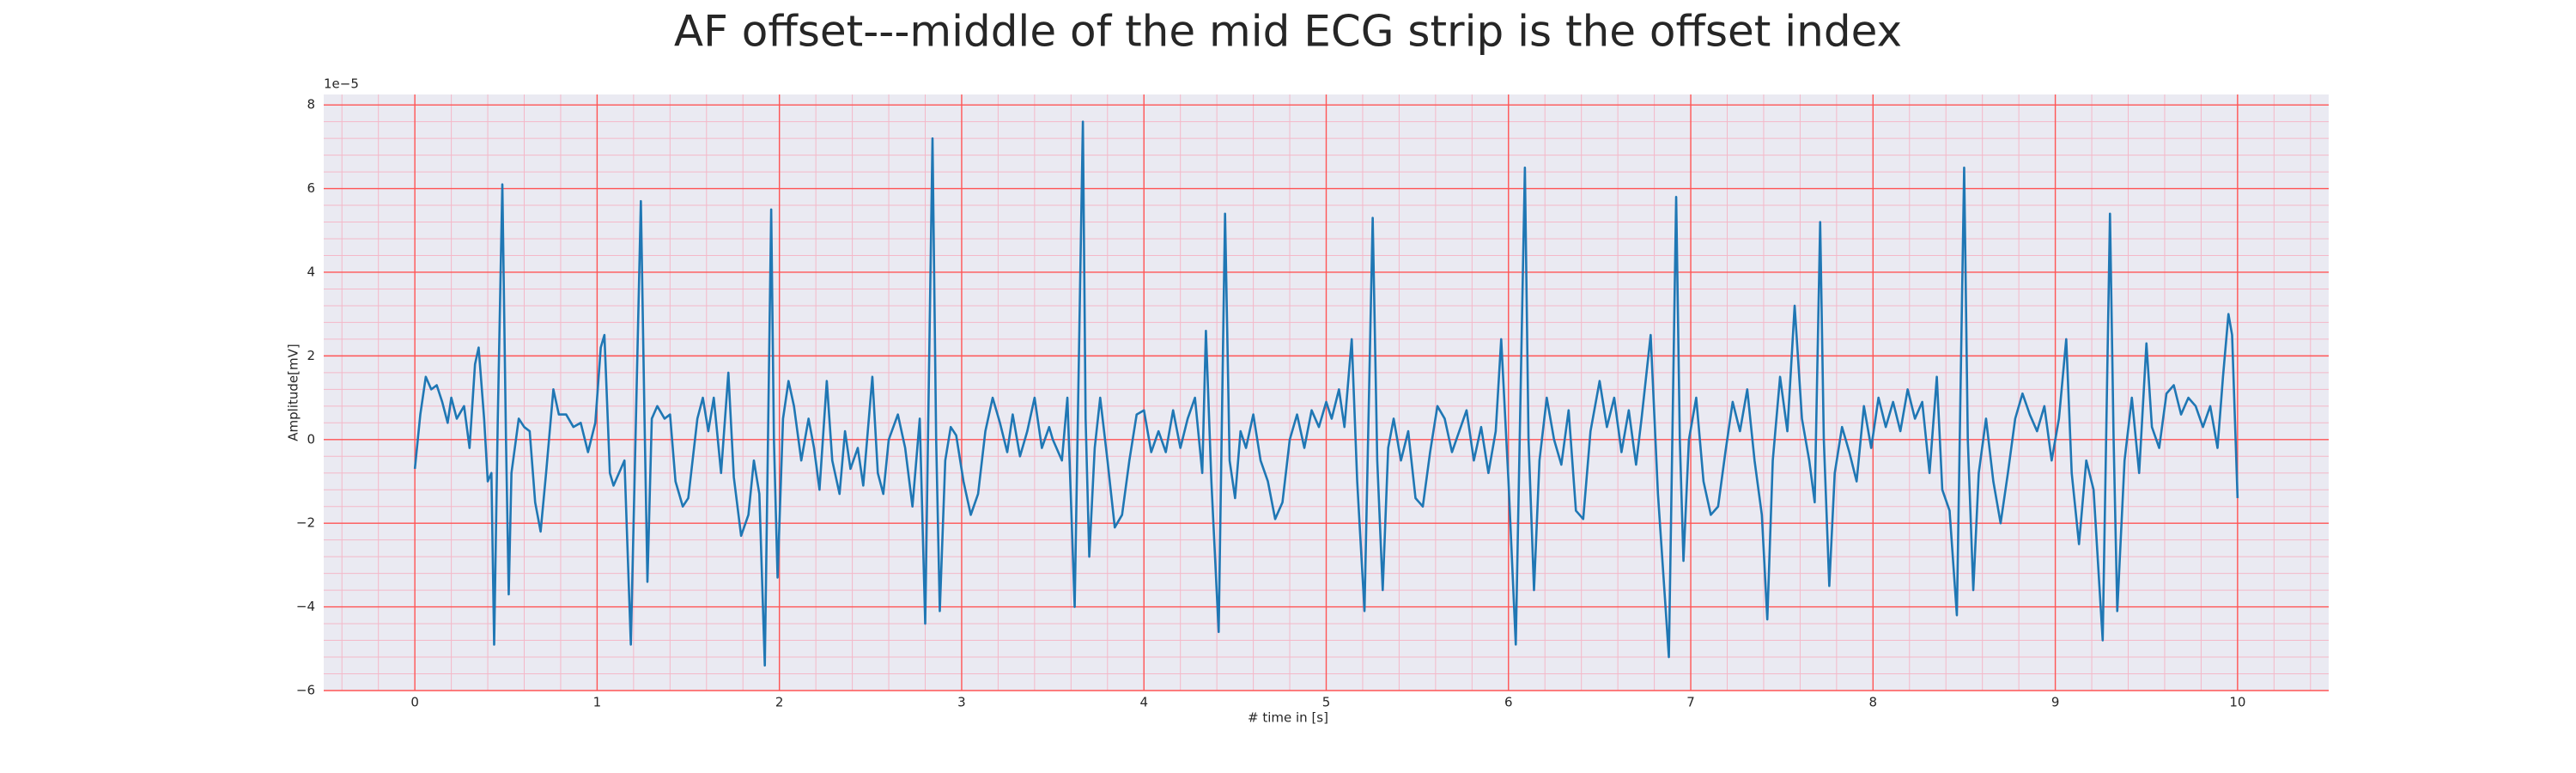 This screenshot has height=773, width=2576. I want to click on x-tick-label: 3, so click(962, 702).